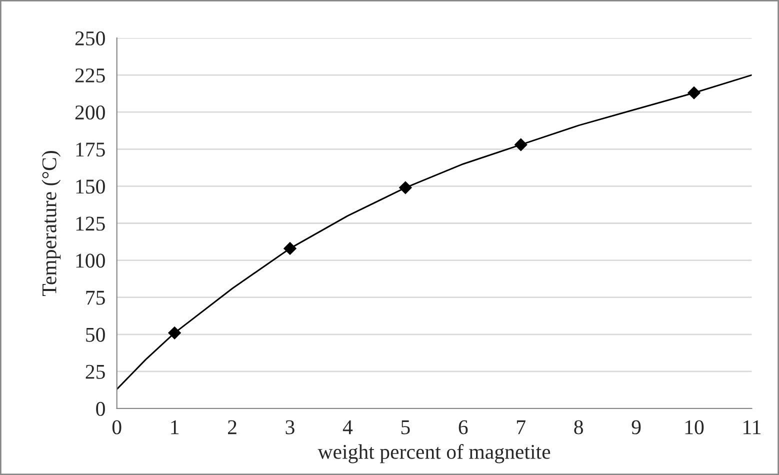 The height and width of the screenshot is (475, 779). Describe the element at coordinates (90, 75) in the screenshot. I see `y-tick-label: 225` at that location.